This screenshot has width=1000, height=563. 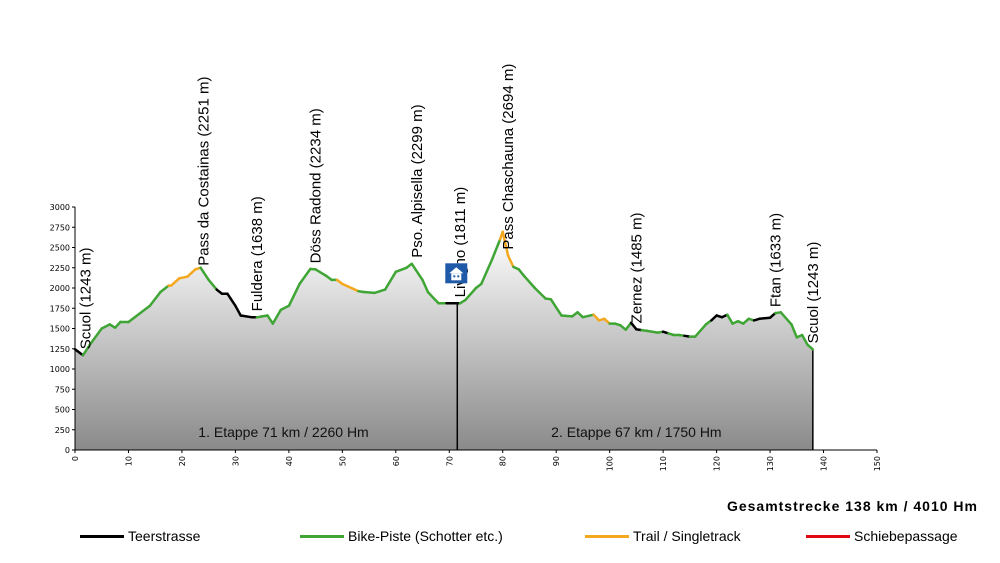 What do you see at coordinates (60, 369) in the screenshot?
I see `y-tick-label: 1000` at bounding box center [60, 369].